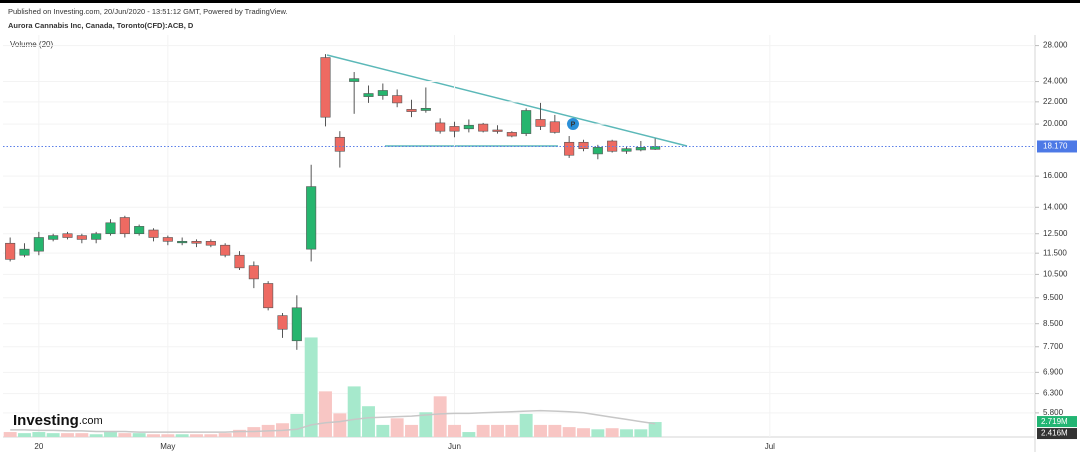 The height and width of the screenshot is (452, 1080). Describe the element at coordinates (1053, 412) in the screenshot. I see `y-tick-label: 5.800` at that location.